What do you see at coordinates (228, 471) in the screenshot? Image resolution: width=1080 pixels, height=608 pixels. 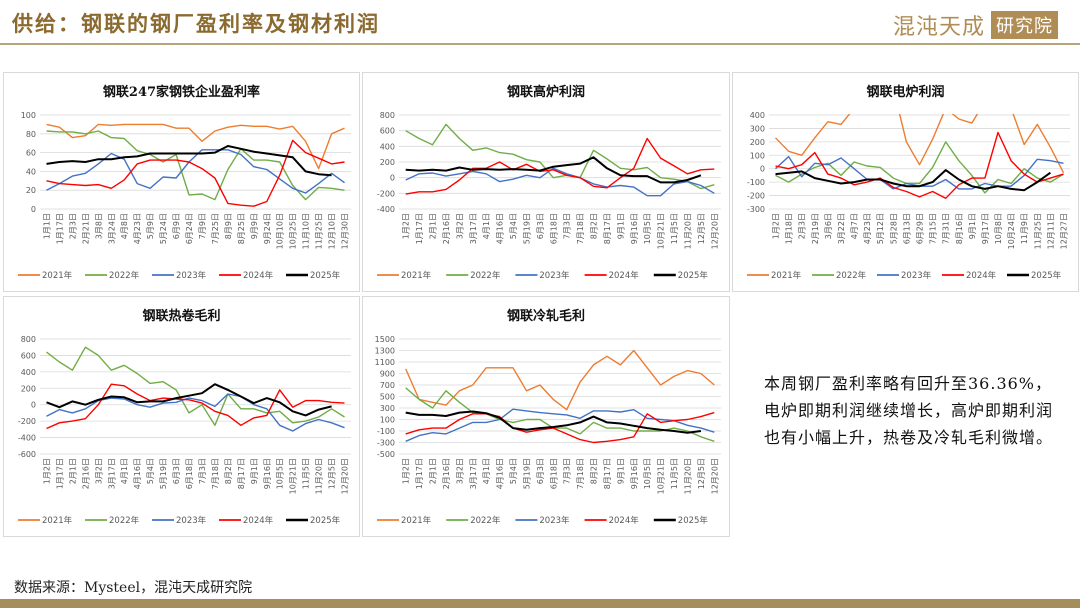 I see `x-tick-label: 8月2日` at bounding box center [228, 471].